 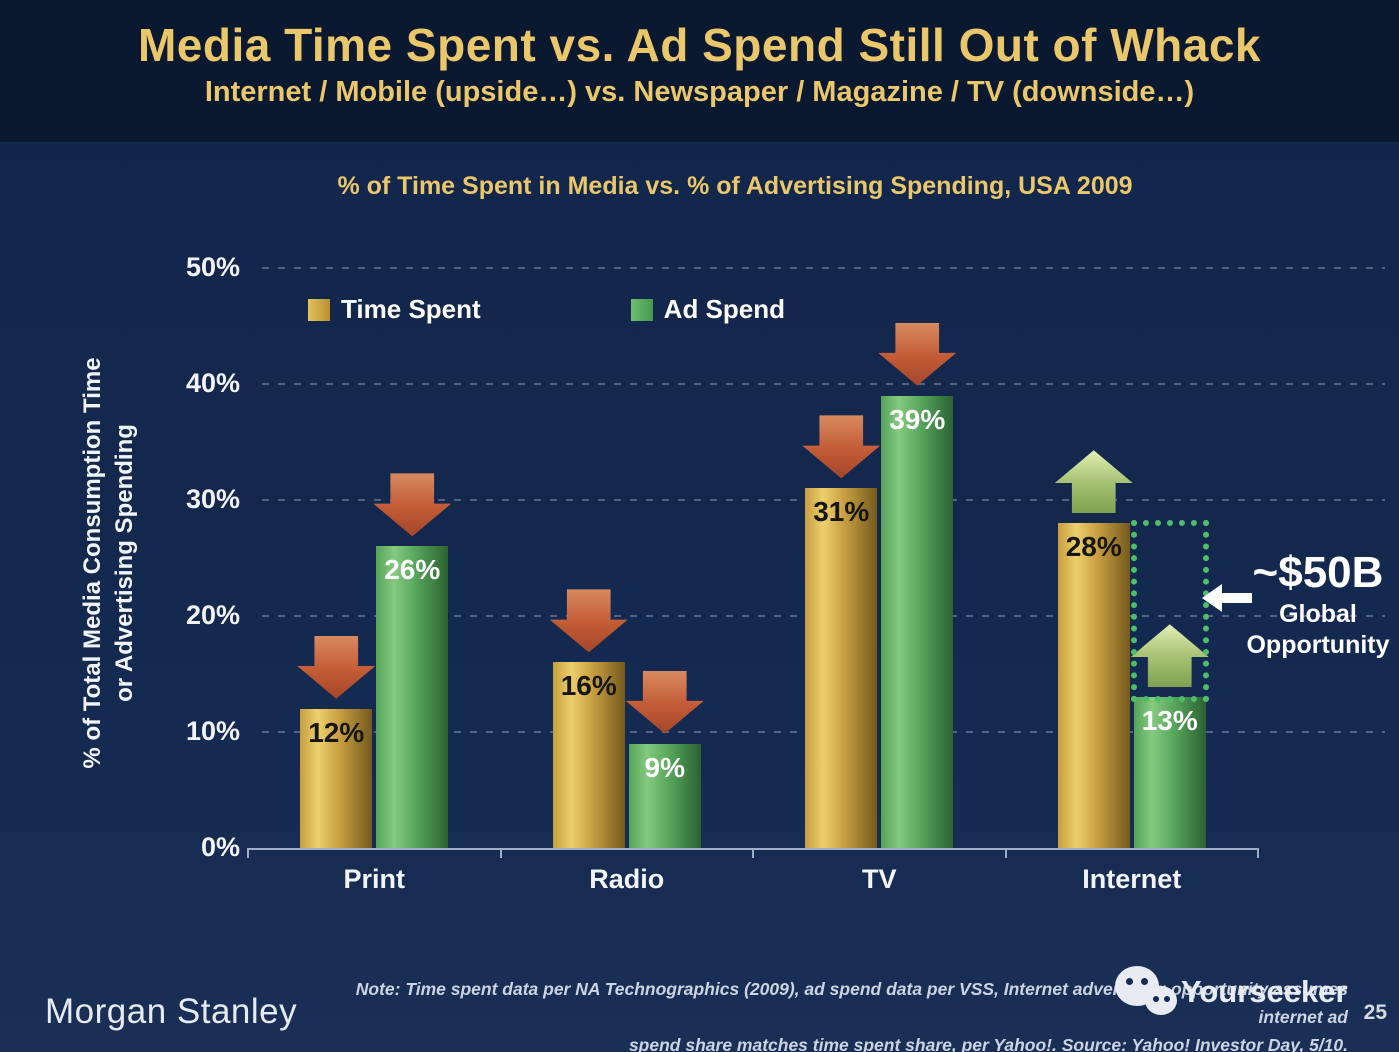 I want to click on bar-value-label: 12%, so click(x=336, y=732).